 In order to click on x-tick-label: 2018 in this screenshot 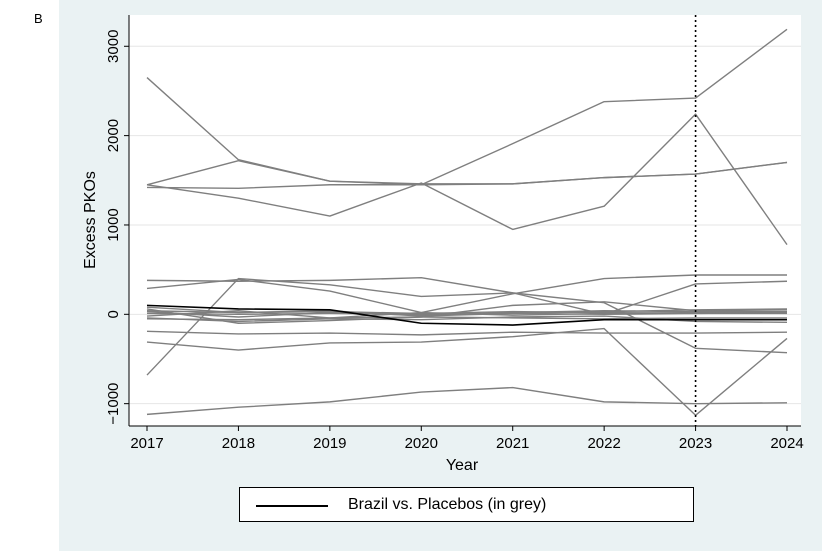, I will do `click(238, 443)`.